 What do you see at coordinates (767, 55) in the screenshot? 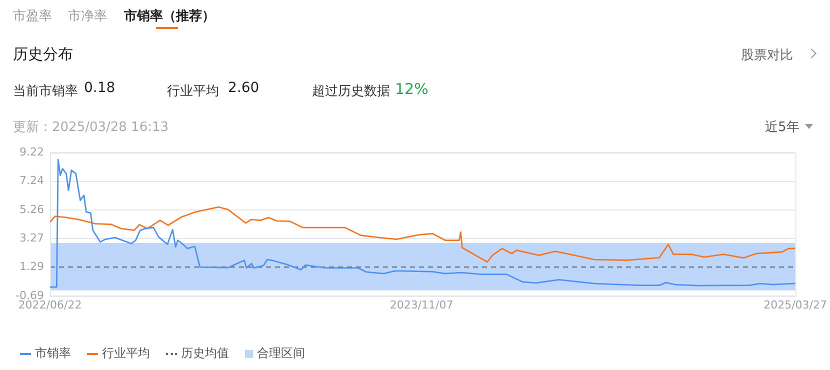
I see `text: 股票对比` at bounding box center [767, 55].